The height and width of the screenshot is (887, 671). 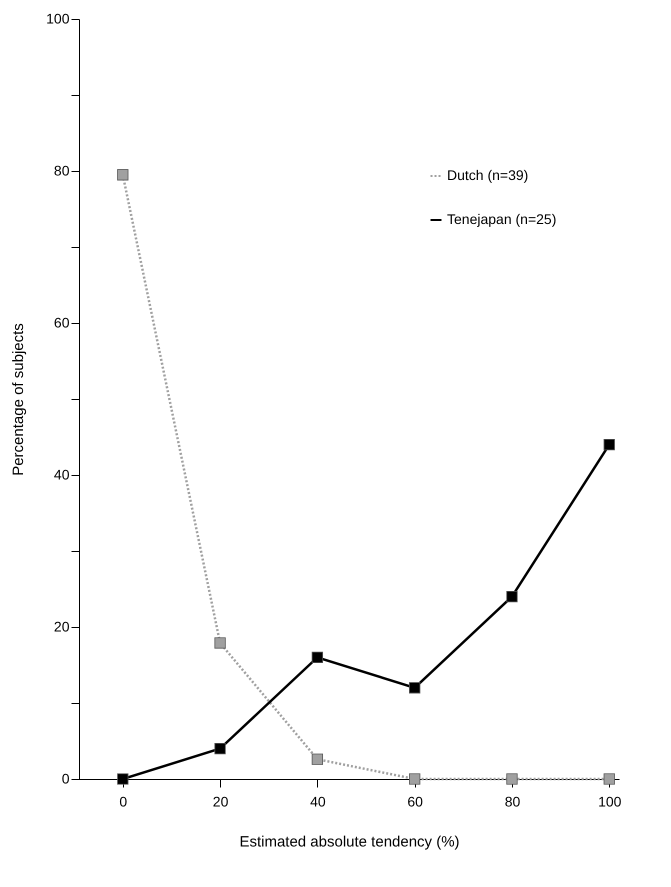 I want to click on x-tick-label: 100, so click(x=610, y=802).